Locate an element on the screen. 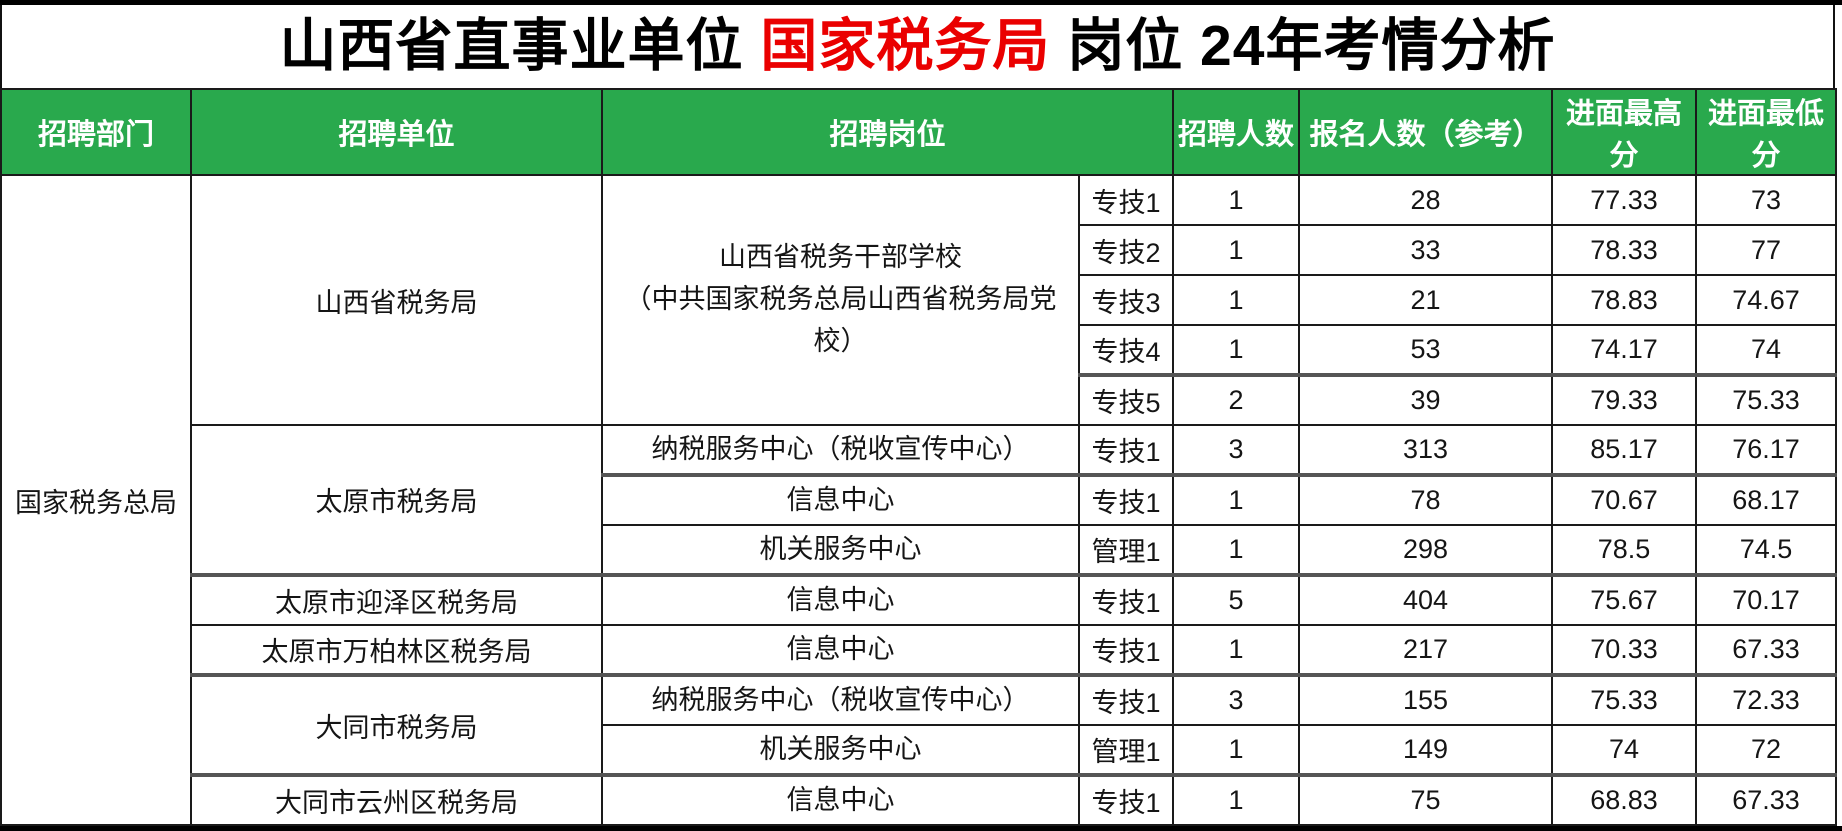 The width and height of the screenshot is (1842, 831). min-score-cell: 72 is located at coordinates (1766, 750).